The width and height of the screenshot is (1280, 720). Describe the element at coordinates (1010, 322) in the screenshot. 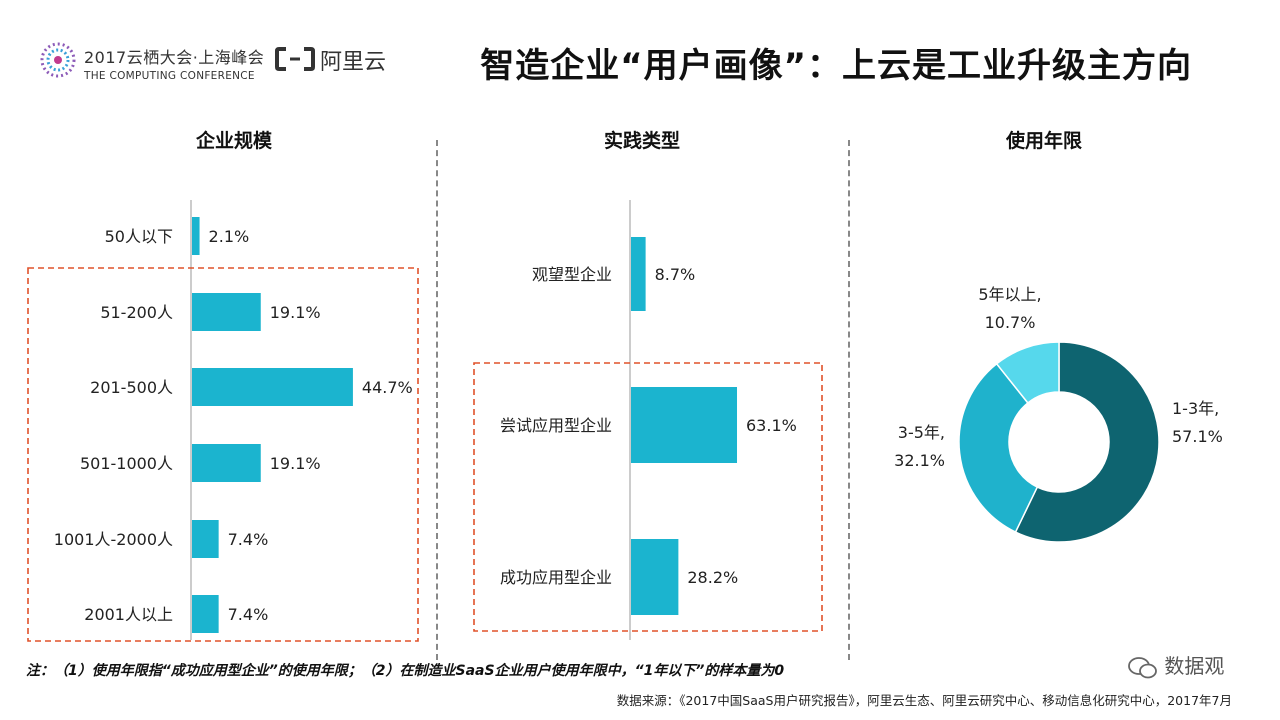

I see `slice-value-label: 10.7%` at that location.